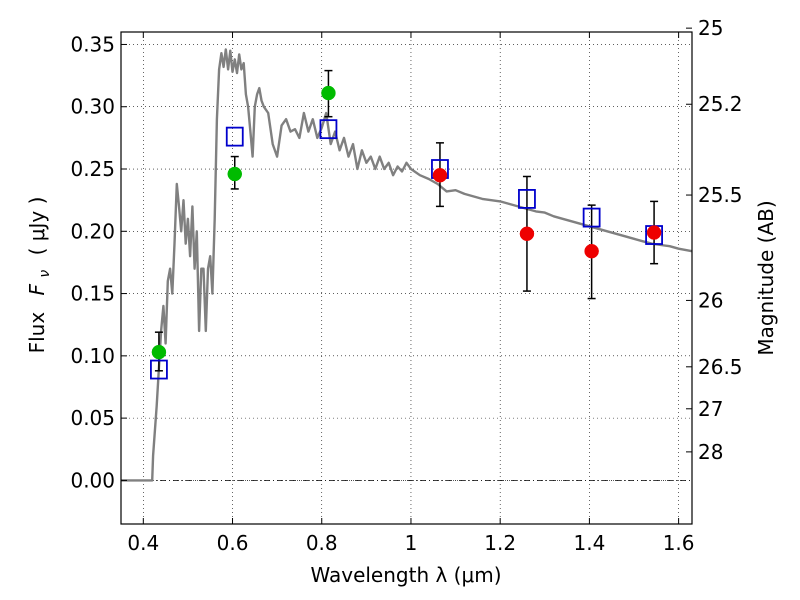  What do you see at coordinates (92, 169) in the screenshot?
I see `y-tick-label-5: 0.25` at bounding box center [92, 169].